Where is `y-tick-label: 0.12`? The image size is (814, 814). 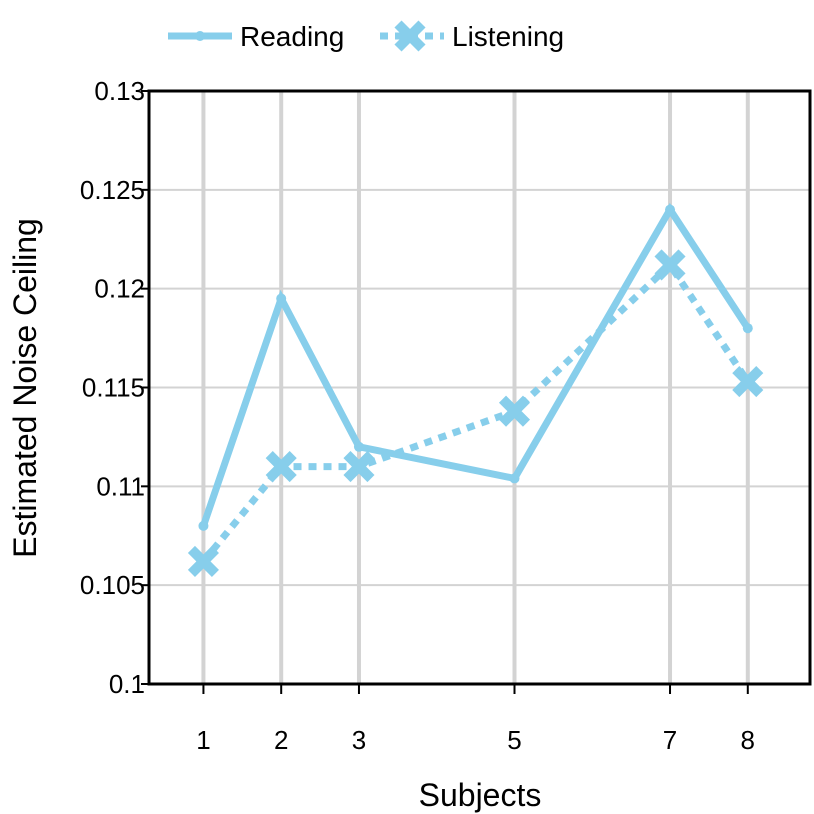 y-tick-label: 0.12 is located at coordinates (119, 289).